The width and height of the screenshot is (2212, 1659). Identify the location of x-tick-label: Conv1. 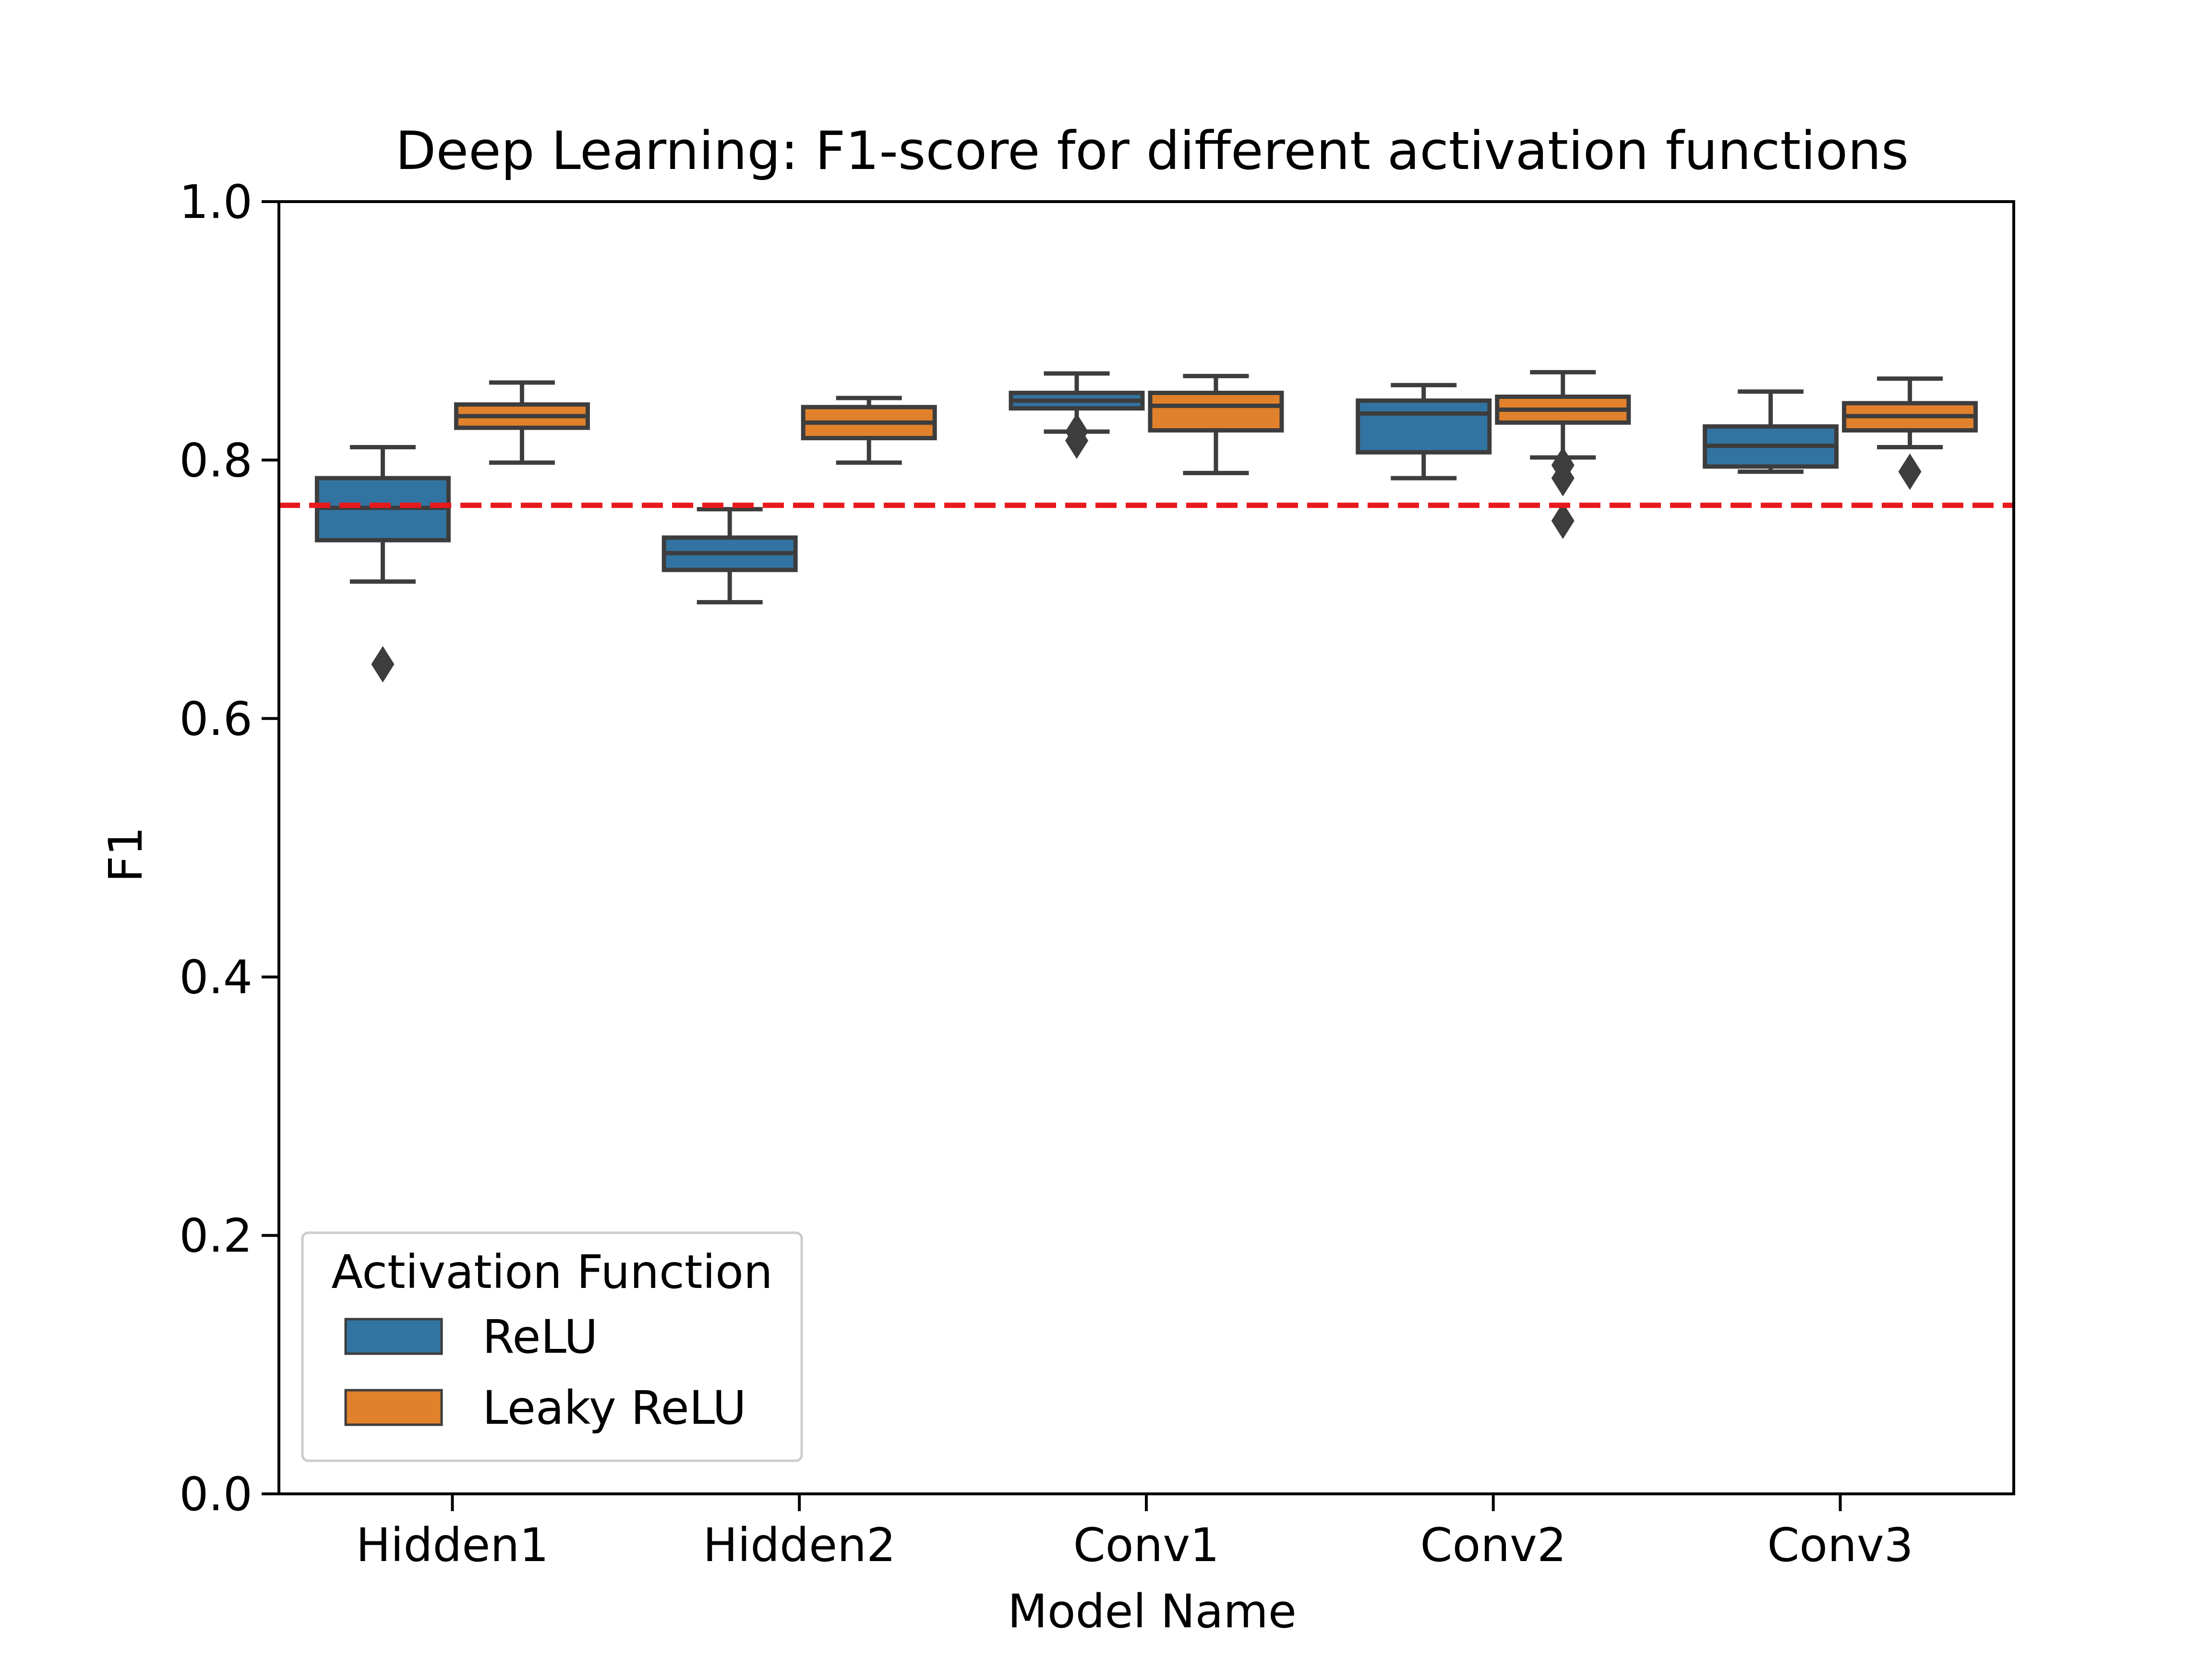
(1146, 1545).